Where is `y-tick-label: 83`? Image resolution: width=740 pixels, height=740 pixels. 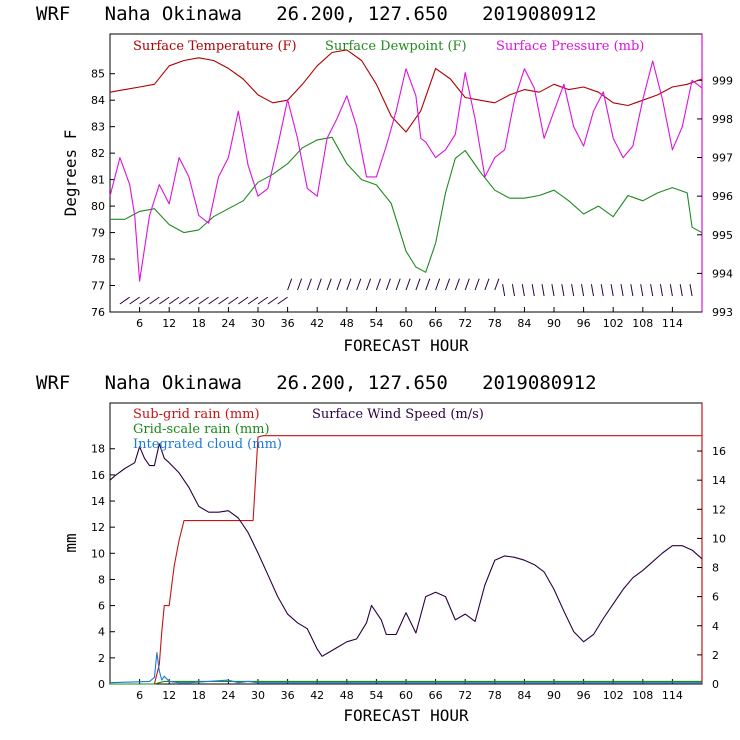 y-tick-label: 83 is located at coordinates (98, 127).